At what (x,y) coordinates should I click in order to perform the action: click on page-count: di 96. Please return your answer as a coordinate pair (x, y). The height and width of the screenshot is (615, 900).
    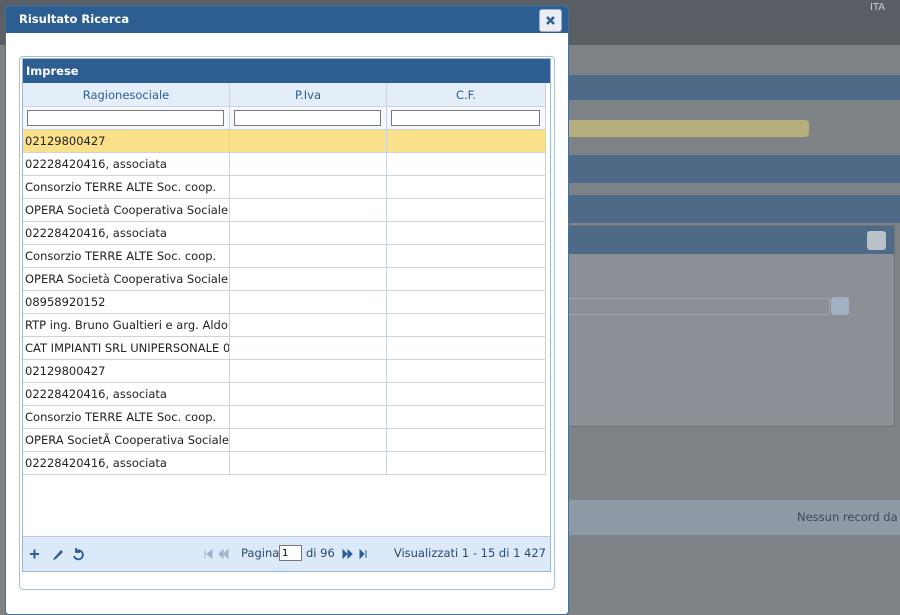
    Looking at the image, I should click on (320, 553).